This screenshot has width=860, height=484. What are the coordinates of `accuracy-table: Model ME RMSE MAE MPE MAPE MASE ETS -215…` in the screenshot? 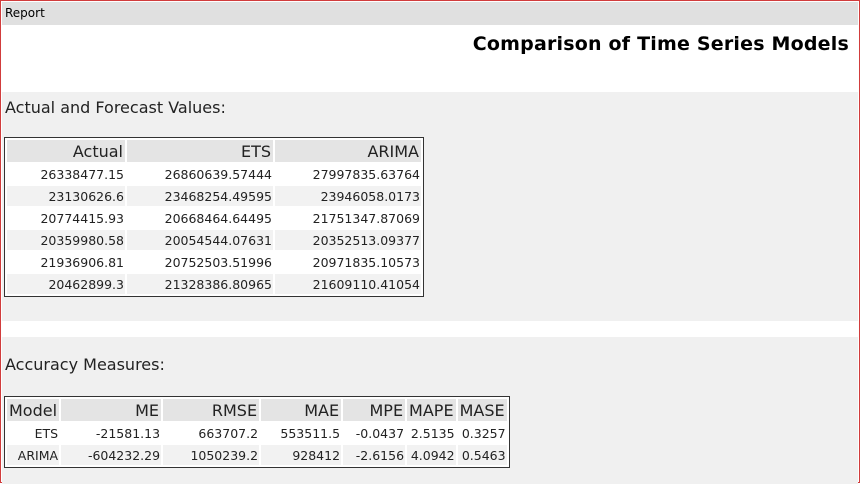 It's located at (257, 432).